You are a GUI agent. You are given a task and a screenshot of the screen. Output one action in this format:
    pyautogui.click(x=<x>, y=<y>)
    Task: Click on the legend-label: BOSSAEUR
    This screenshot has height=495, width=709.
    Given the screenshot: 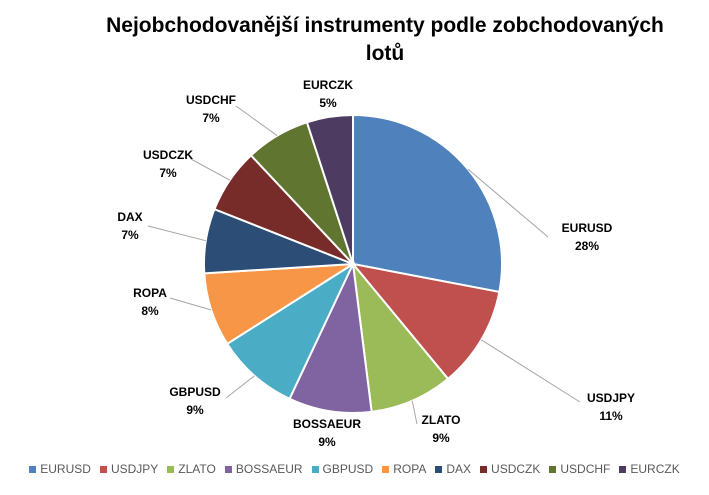 What is the action you would take?
    pyautogui.click(x=269, y=469)
    